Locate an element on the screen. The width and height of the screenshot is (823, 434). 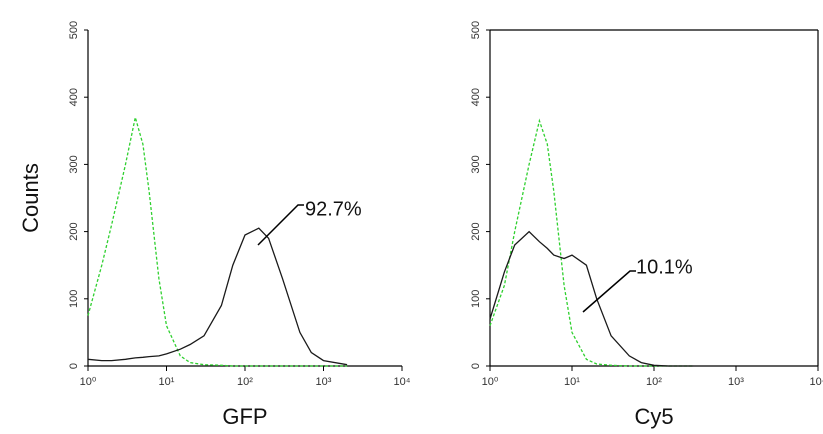
x-axis-label: GFP is located at coordinates (244, 416).